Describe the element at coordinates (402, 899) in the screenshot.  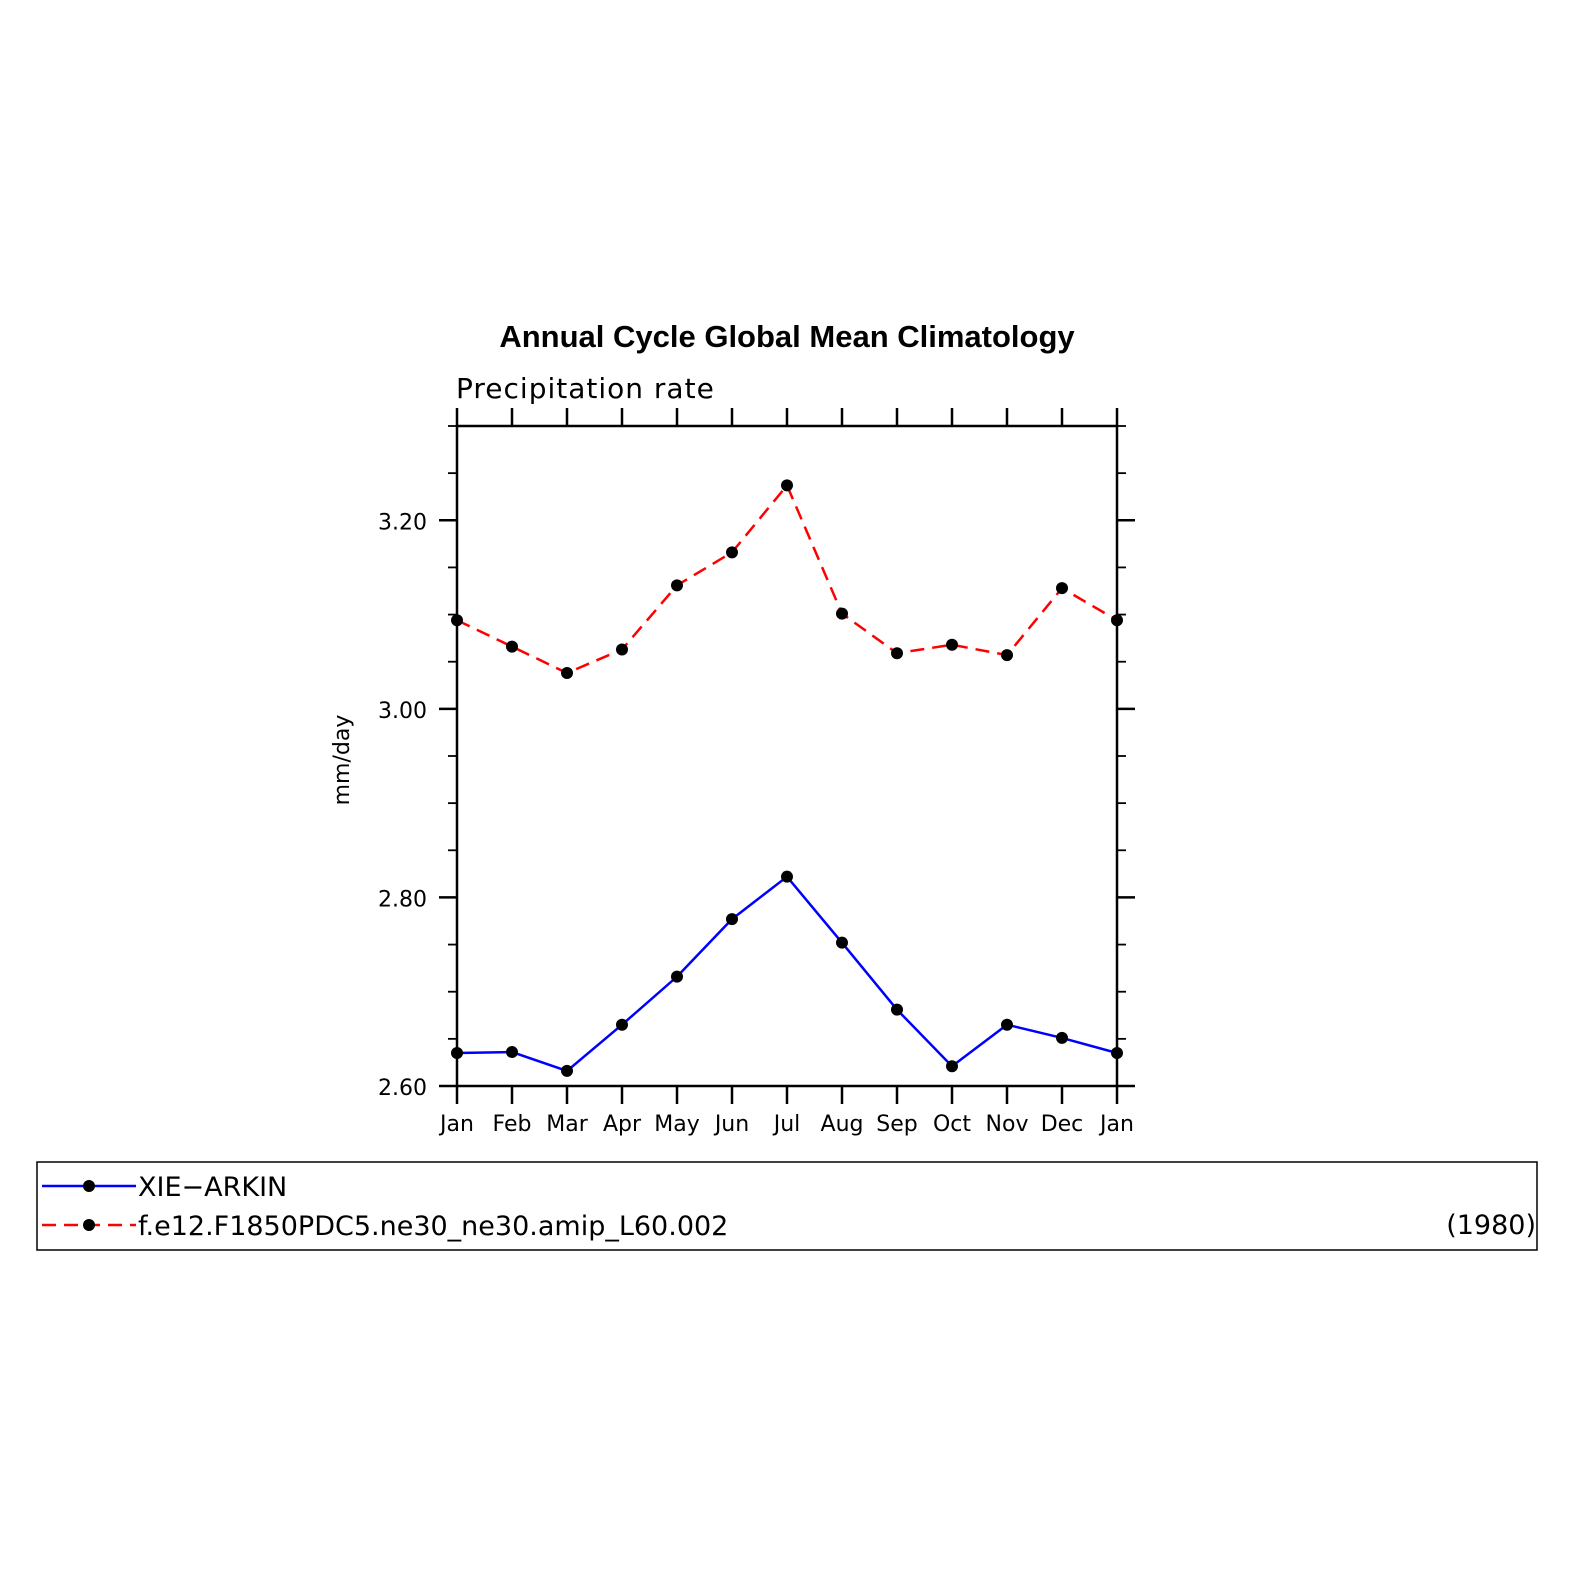
I see `y-tick-label: 2.80` at that location.